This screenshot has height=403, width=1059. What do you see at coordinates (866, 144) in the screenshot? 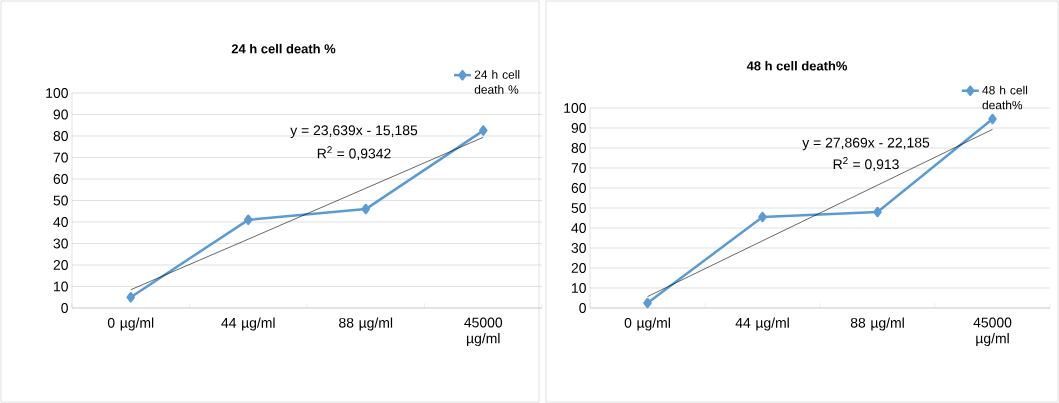
I see `annotation: y = 27,869x - 22,185` at bounding box center [866, 144].